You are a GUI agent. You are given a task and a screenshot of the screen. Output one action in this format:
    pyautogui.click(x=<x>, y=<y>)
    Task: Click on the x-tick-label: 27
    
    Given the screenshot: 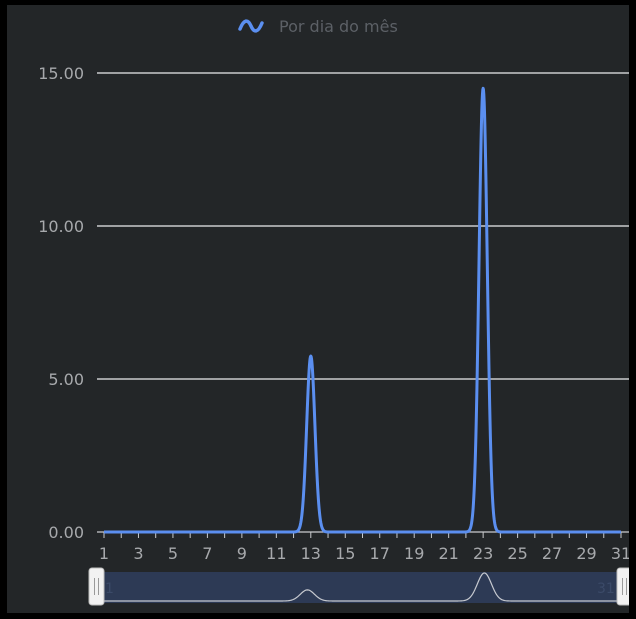 What is the action you would take?
    pyautogui.click(x=552, y=553)
    